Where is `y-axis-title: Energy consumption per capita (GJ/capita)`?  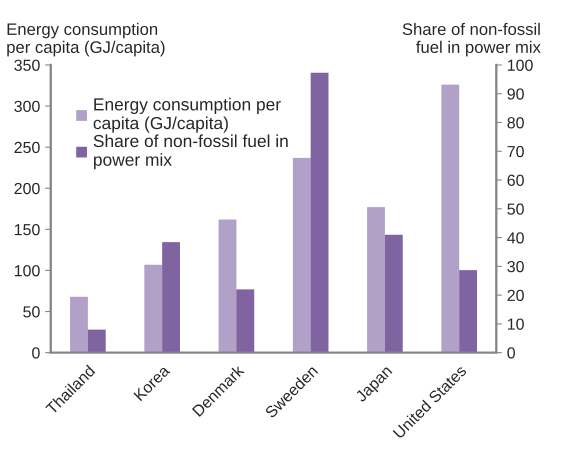
y-axis-title: Energy consumption per capita (GJ/capita) is located at coordinates (85, 39).